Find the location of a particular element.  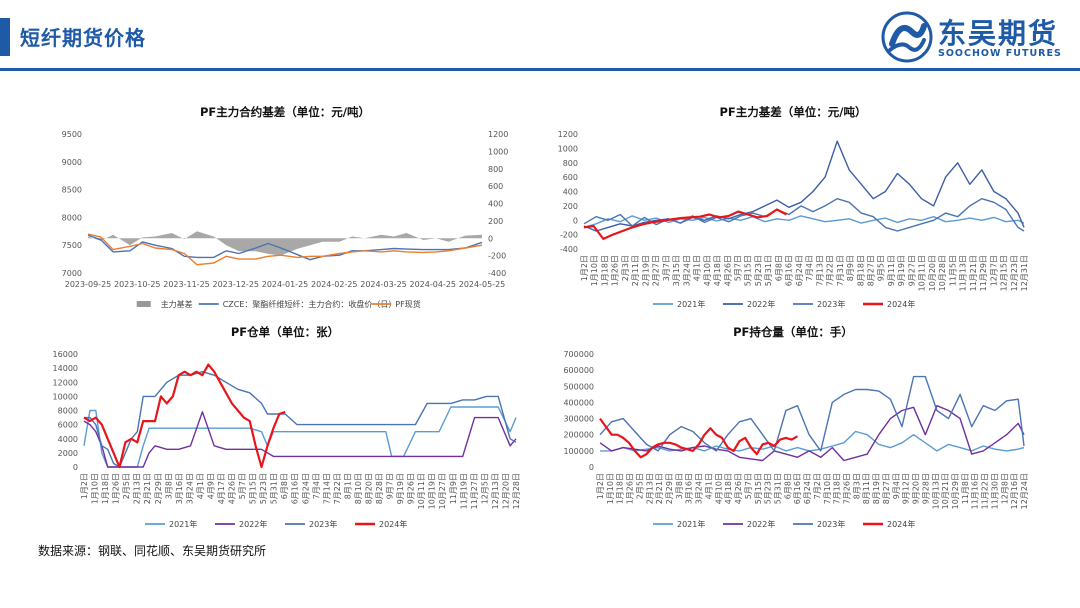

x-tick-label: 2月13日 is located at coordinates (137, 488).